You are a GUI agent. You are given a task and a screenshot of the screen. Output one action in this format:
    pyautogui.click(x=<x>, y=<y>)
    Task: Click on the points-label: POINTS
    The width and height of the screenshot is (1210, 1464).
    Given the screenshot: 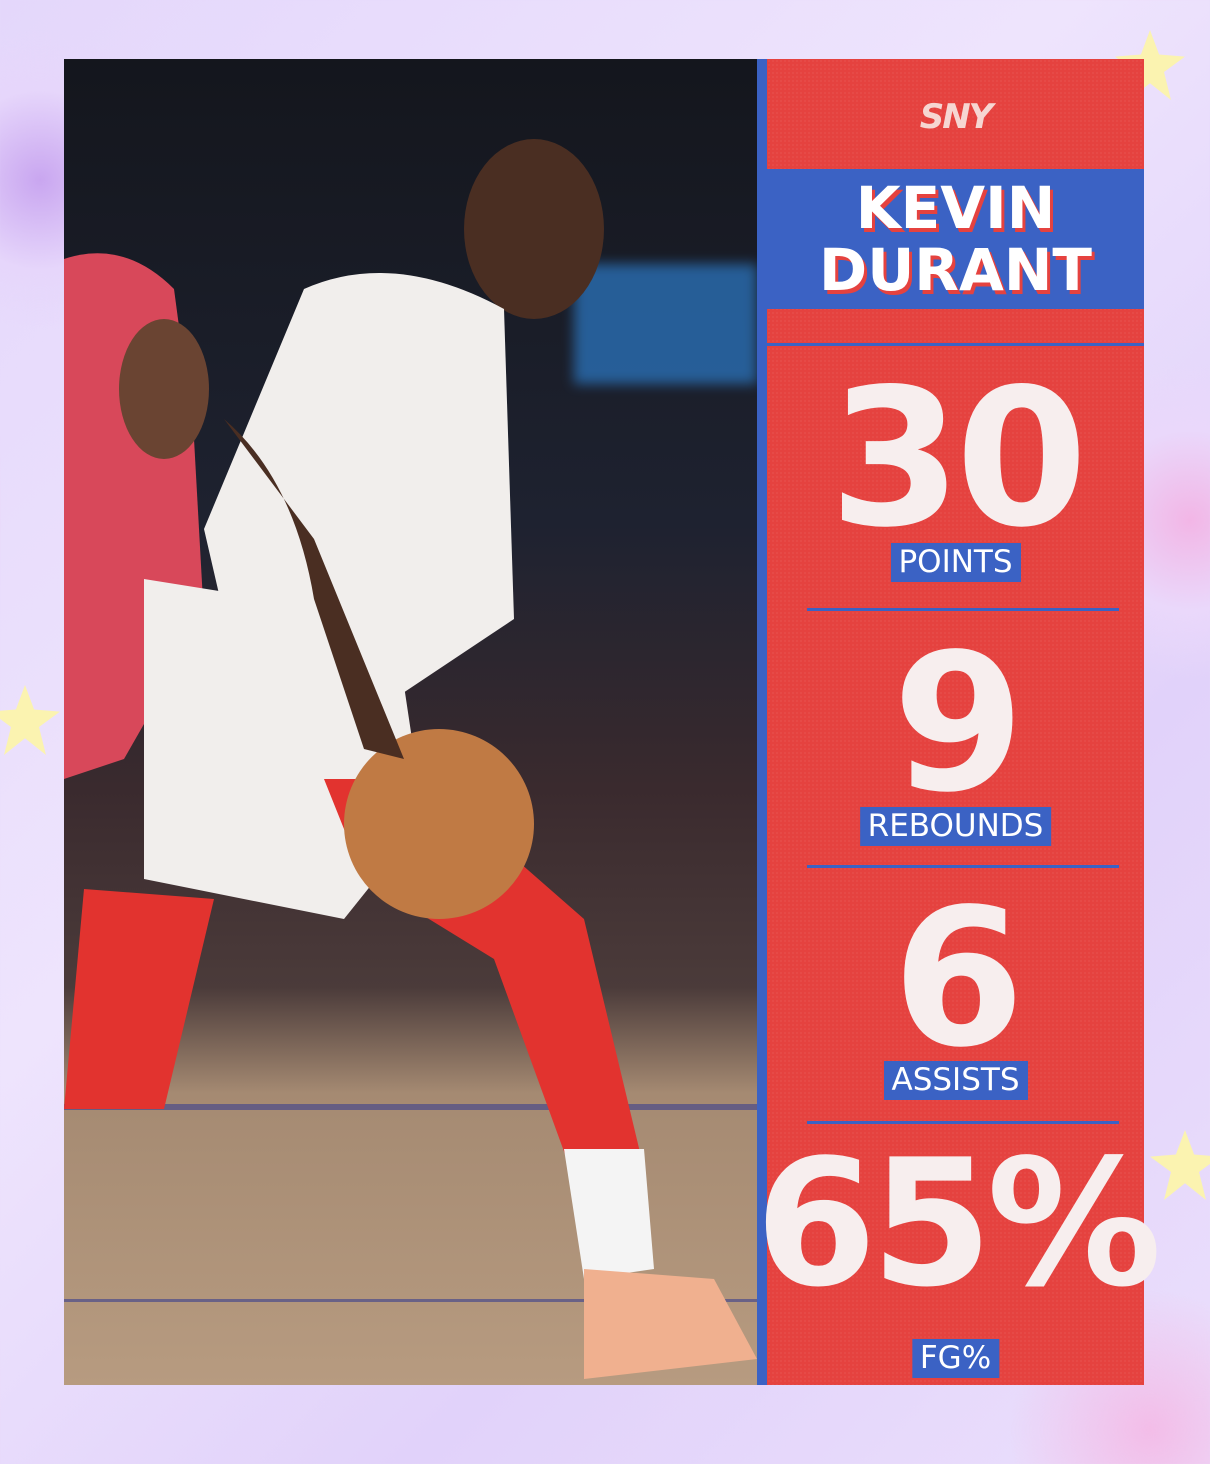 What is the action you would take?
    pyautogui.click(x=955, y=562)
    